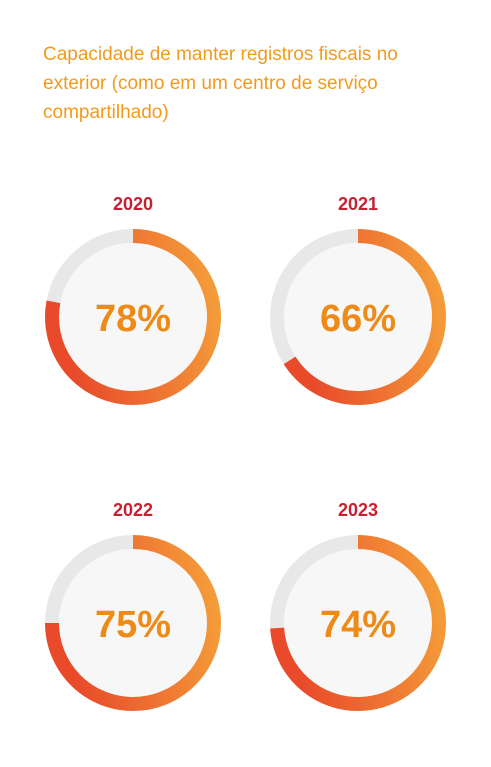  I want to click on gauge-2022: 2022 75%, so click(133, 606).